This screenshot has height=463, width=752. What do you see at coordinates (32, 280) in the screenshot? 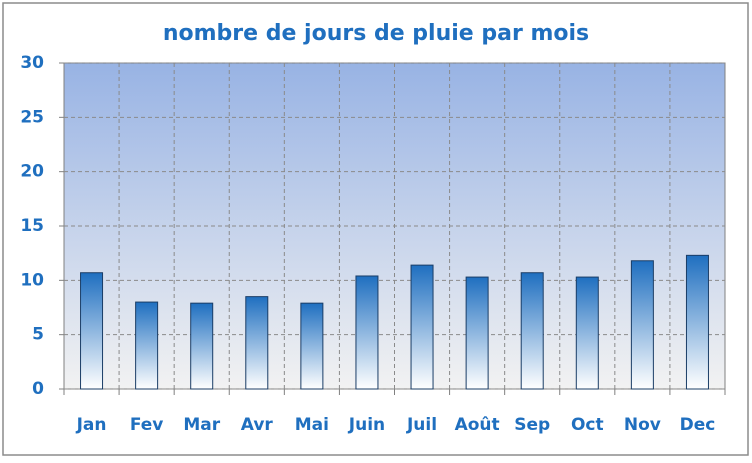
I see `y-tick-label: 10` at bounding box center [32, 280].